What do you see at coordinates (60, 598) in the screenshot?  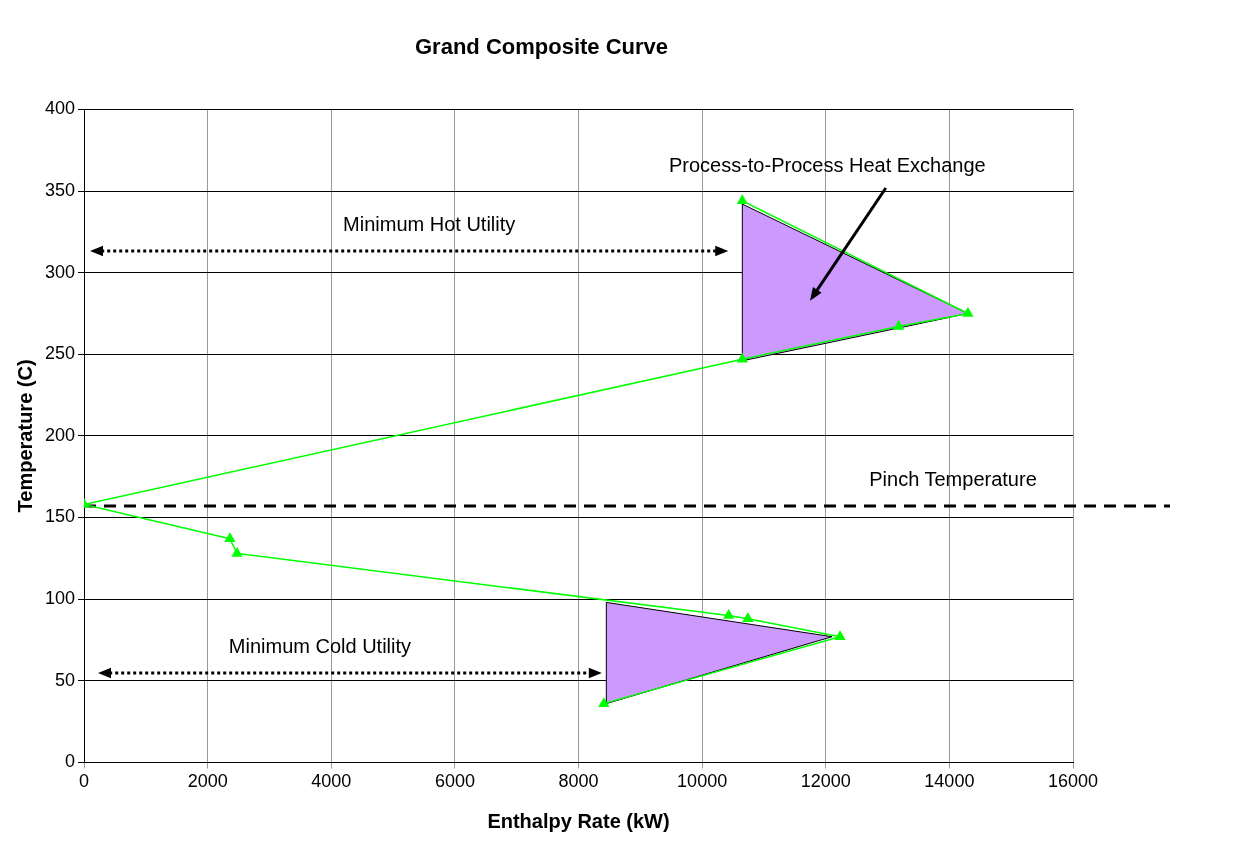 I see `y-tick-label: 100` at bounding box center [60, 598].